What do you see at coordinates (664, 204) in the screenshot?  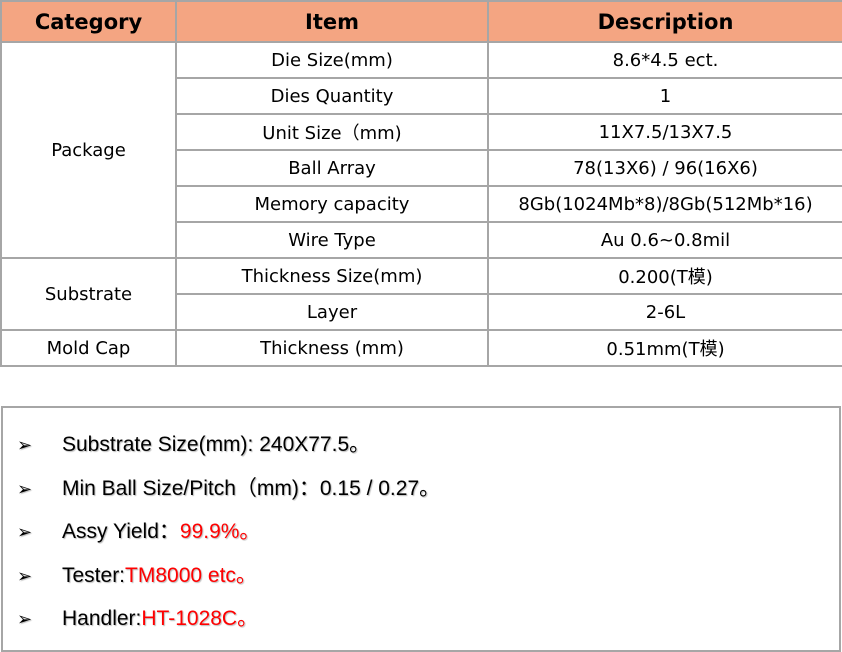 I see `description-cell: 8Gb(1024Mb*8)/8Gb(512Mb*16)` at bounding box center [664, 204].